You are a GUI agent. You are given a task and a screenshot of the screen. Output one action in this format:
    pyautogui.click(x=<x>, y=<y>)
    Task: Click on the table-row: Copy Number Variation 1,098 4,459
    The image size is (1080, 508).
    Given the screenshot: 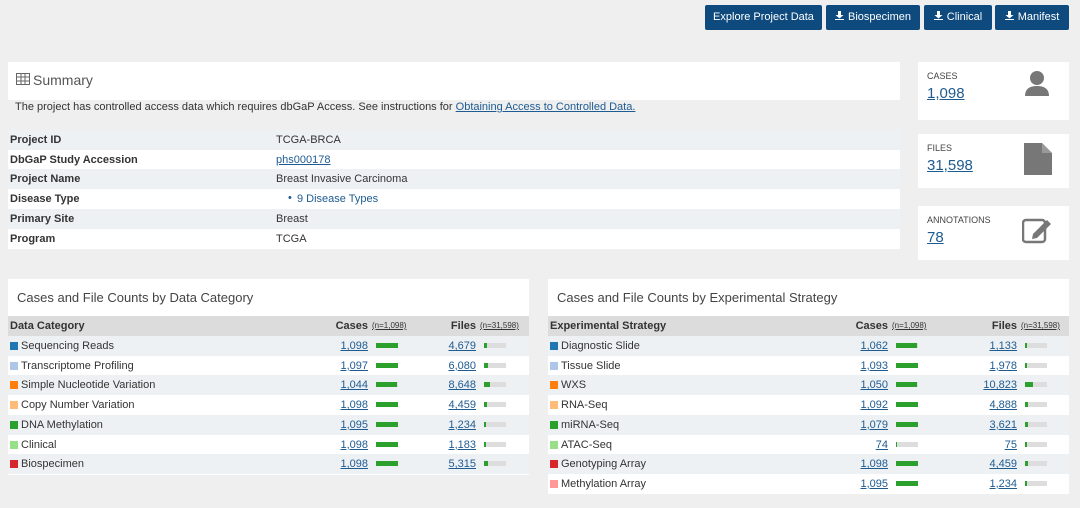 What is the action you would take?
    pyautogui.click(x=268, y=405)
    